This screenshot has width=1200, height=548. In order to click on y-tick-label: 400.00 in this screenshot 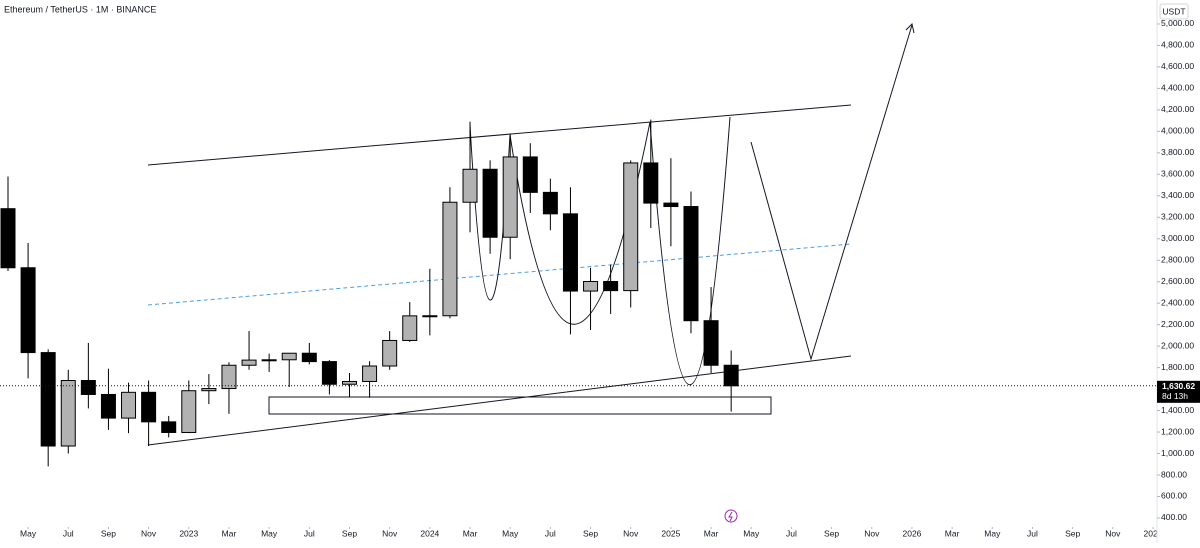, I will do `click(1174, 517)`.